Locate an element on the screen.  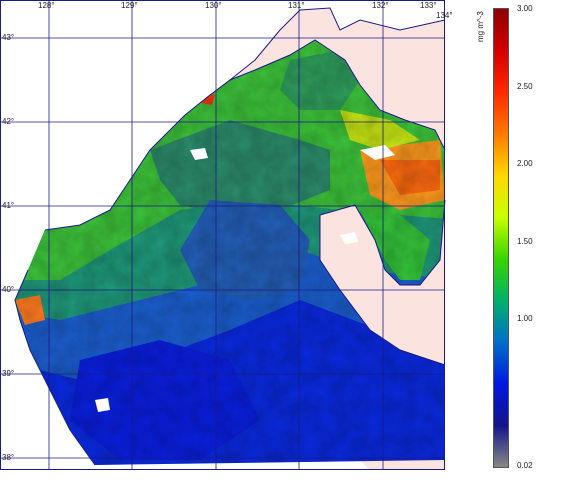
colorbar-tick: 0.02 is located at coordinates (525, 465).